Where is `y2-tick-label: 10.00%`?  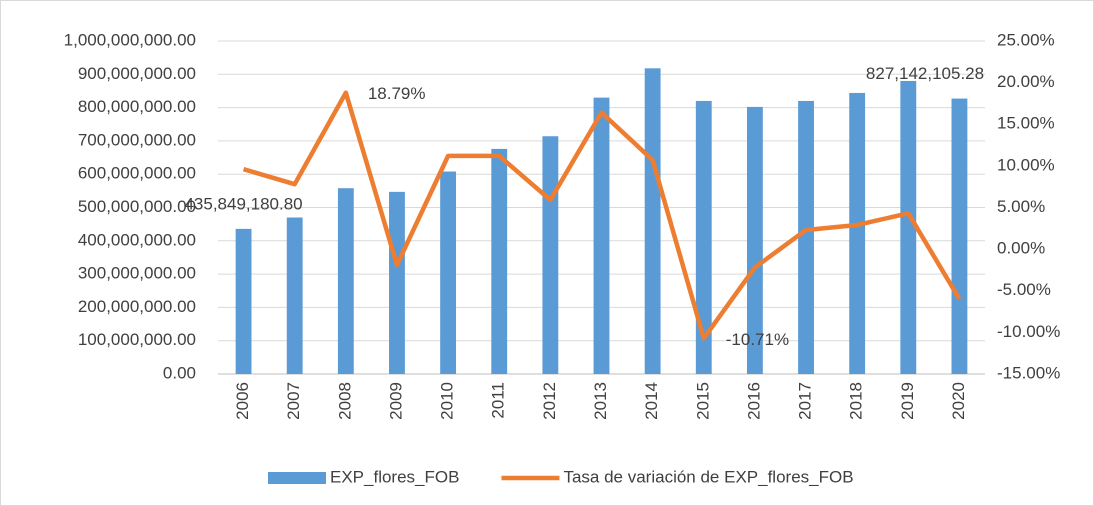 y2-tick-label: 10.00% is located at coordinates (1026, 164).